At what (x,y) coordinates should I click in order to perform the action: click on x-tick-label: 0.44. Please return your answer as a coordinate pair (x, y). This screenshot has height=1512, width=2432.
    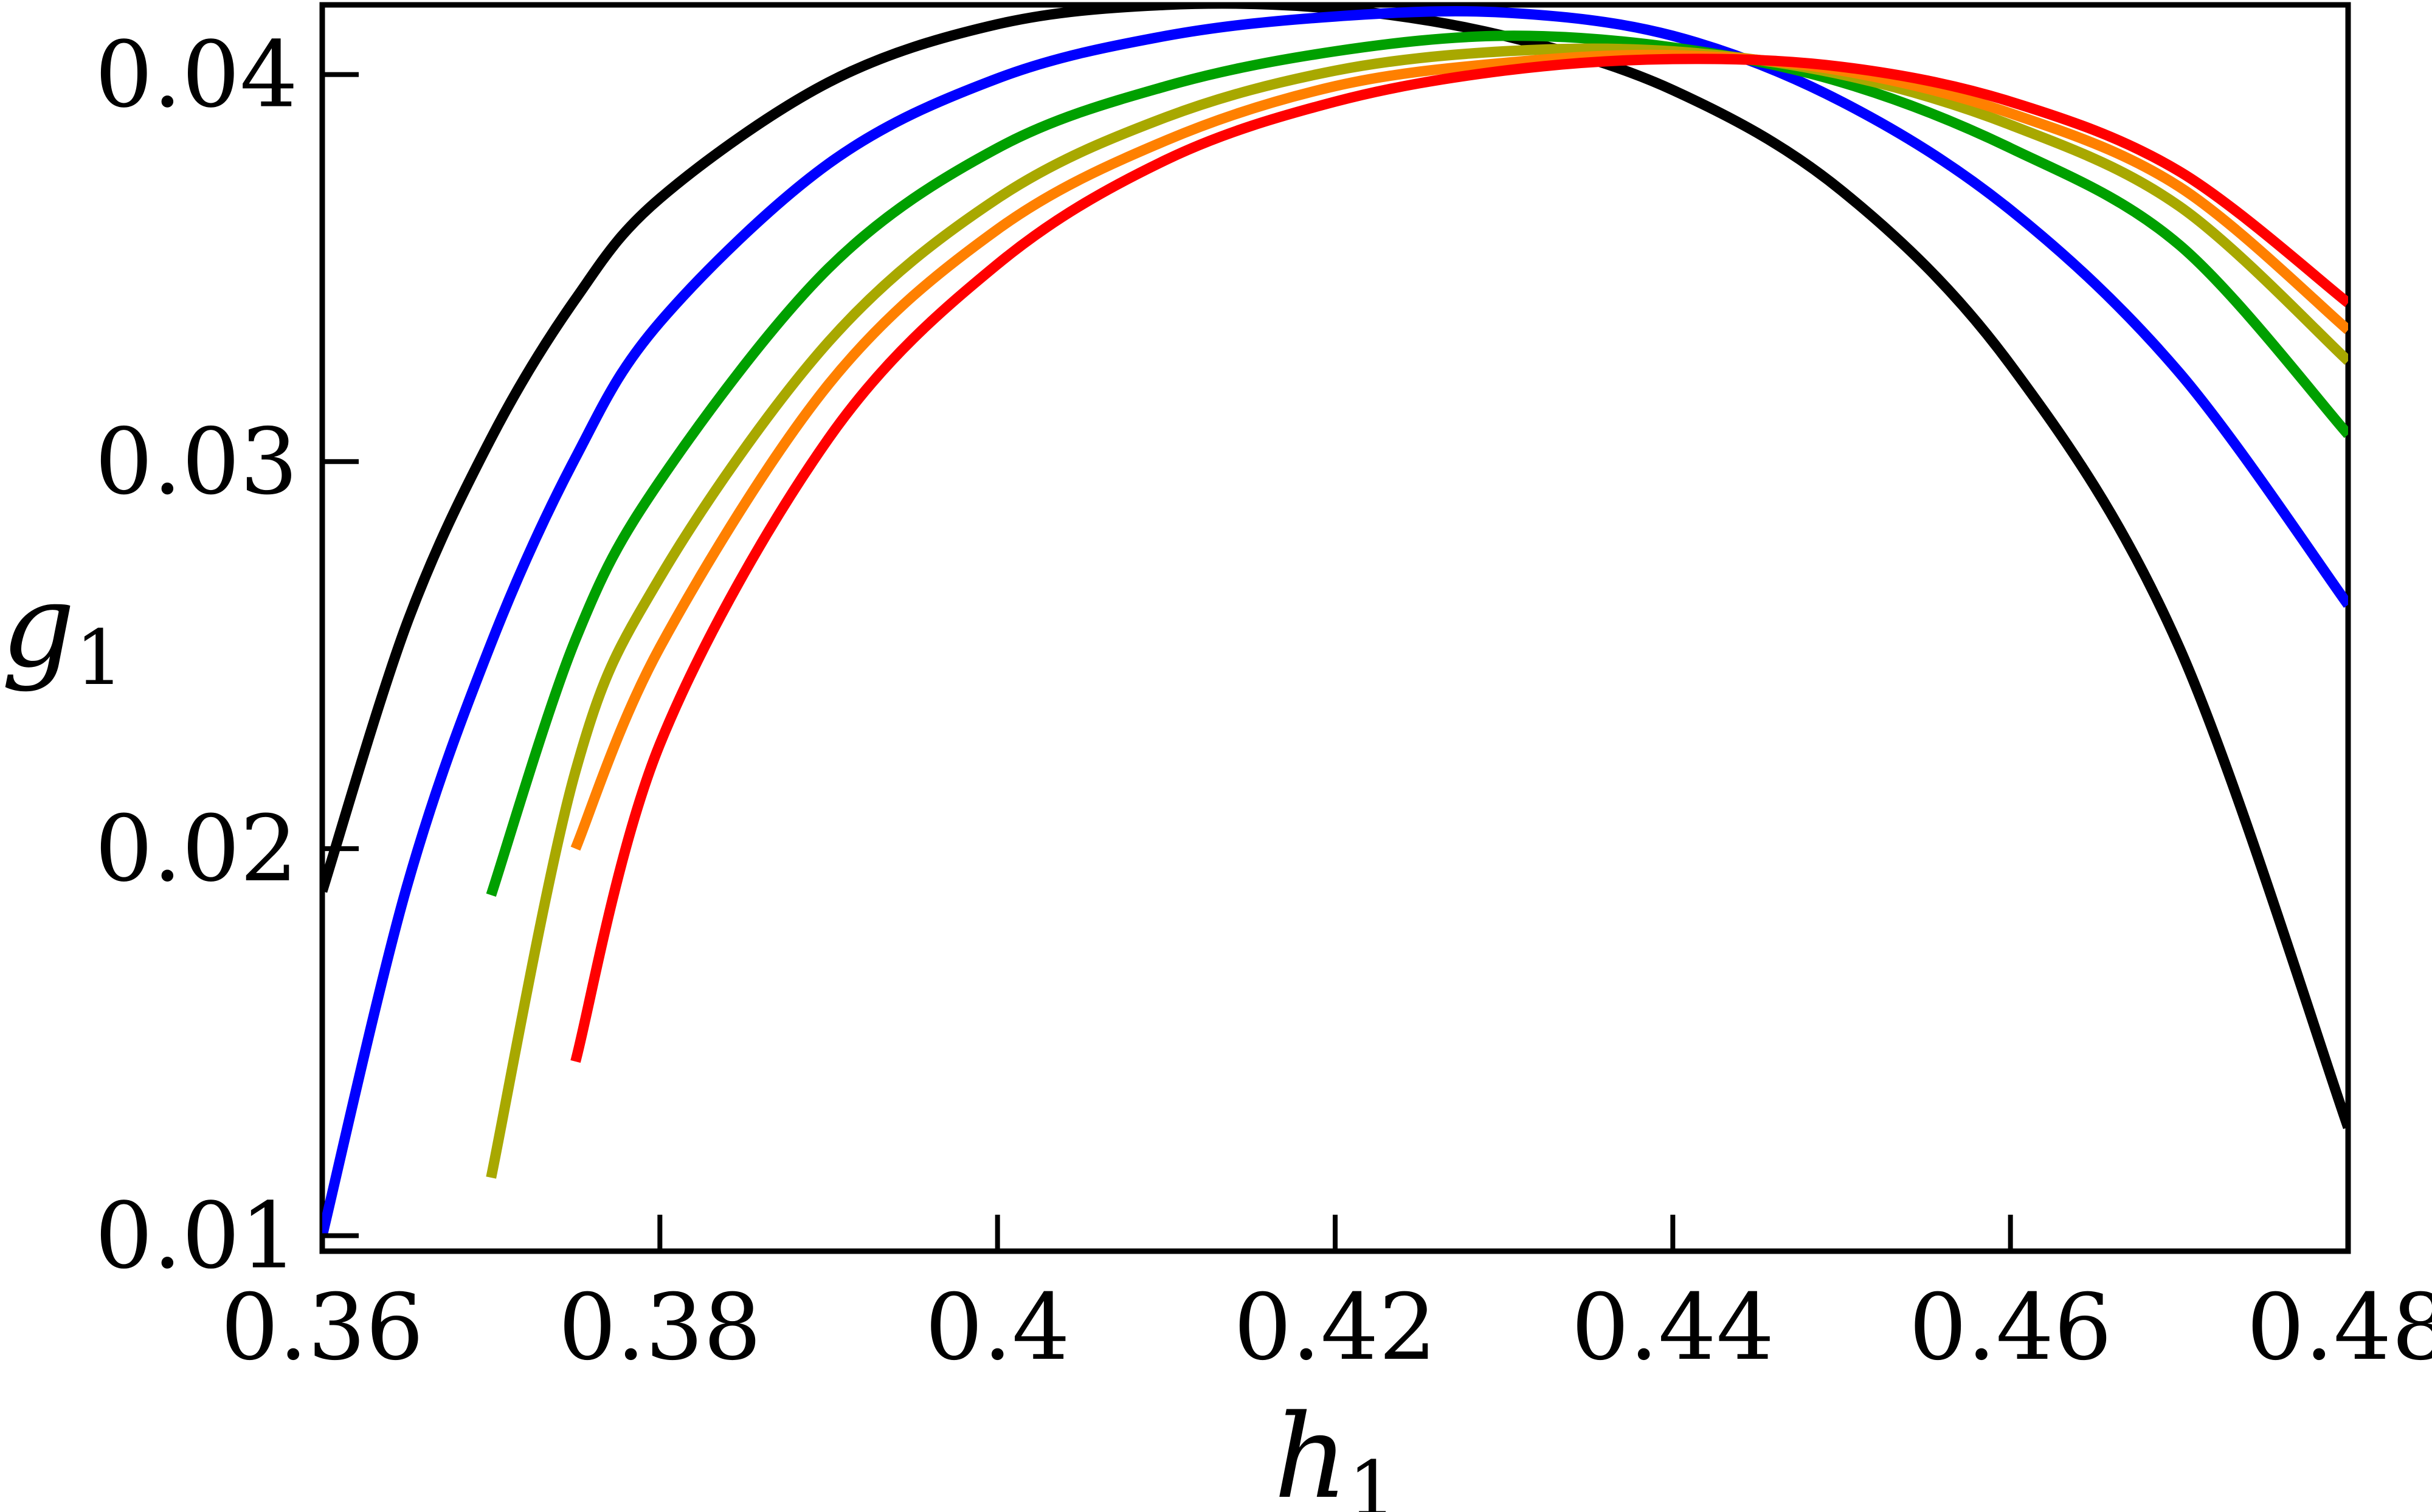
    Looking at the image, I should click on (1672, 1328).